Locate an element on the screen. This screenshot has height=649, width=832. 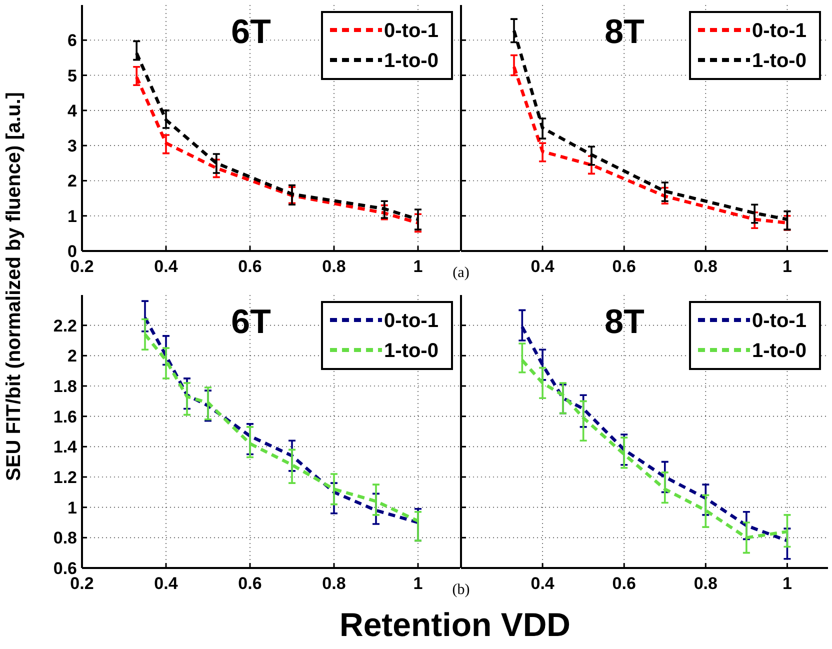
y-tick-label: 1.2 is located at coordinates (65, 477).